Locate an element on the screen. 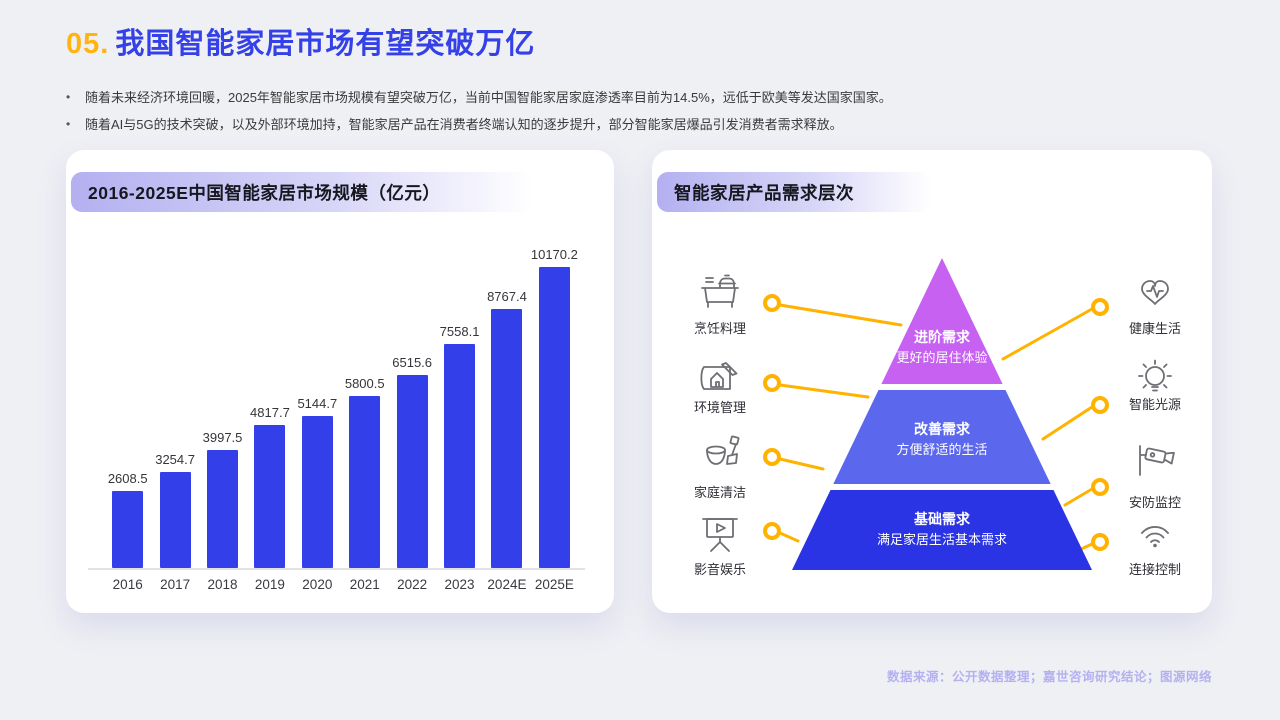 This screenshot has height=720, width=1280. x-axis-tick: 2022 is located at coordinates (412, 584).